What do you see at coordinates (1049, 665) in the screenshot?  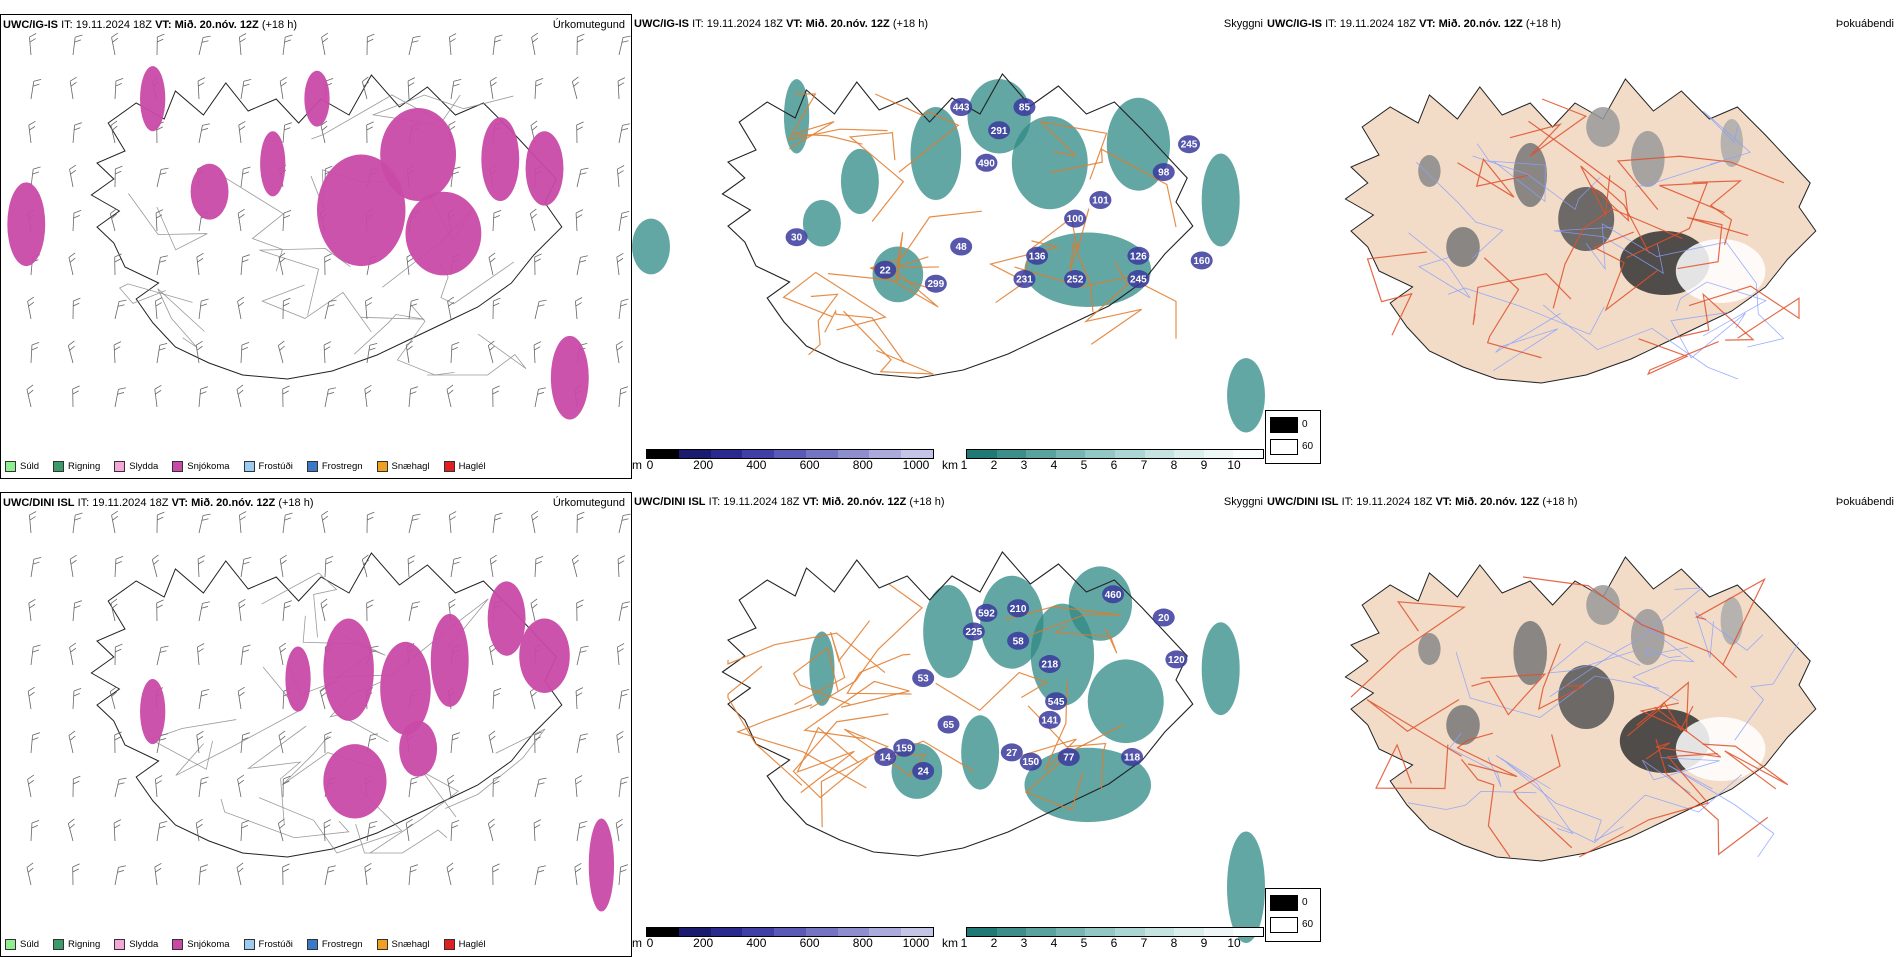 I see `cloud-base-label: 218` at bounding box center [1049, 665].